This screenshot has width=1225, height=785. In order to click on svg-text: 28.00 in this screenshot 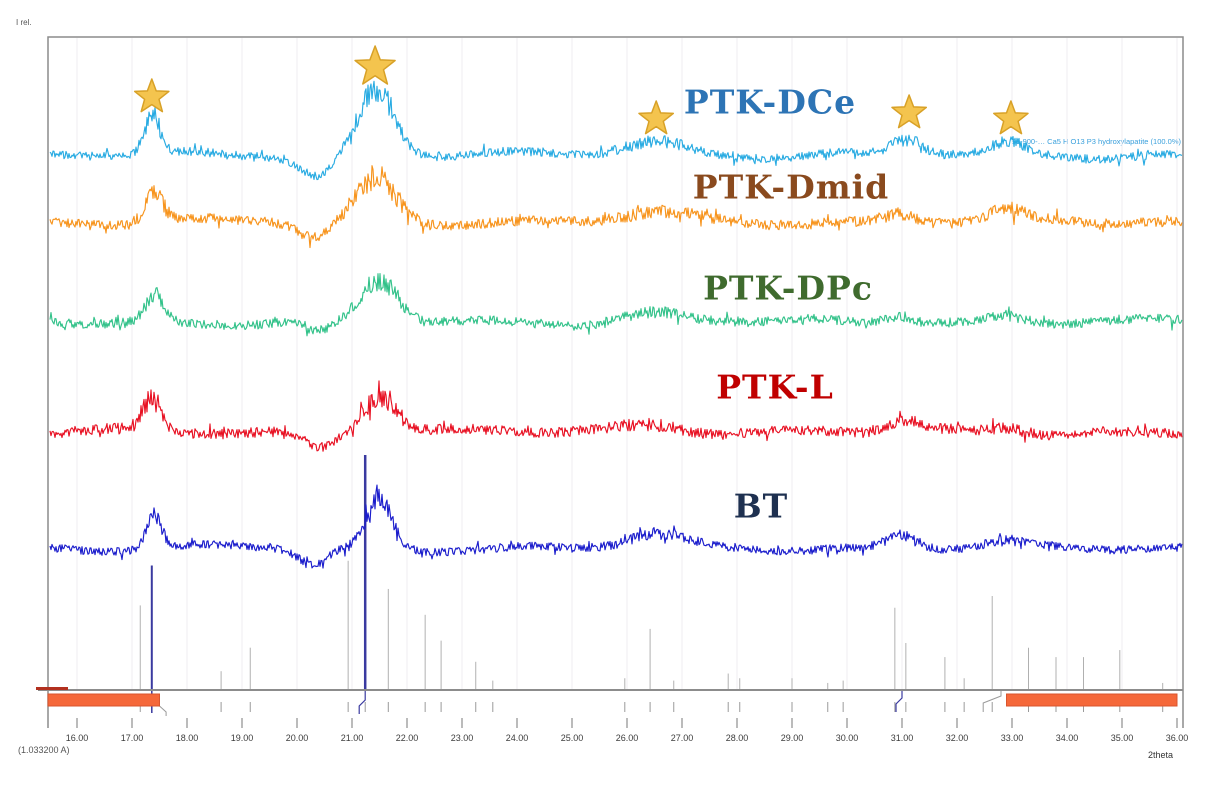, I will do `click(737, 738)`.